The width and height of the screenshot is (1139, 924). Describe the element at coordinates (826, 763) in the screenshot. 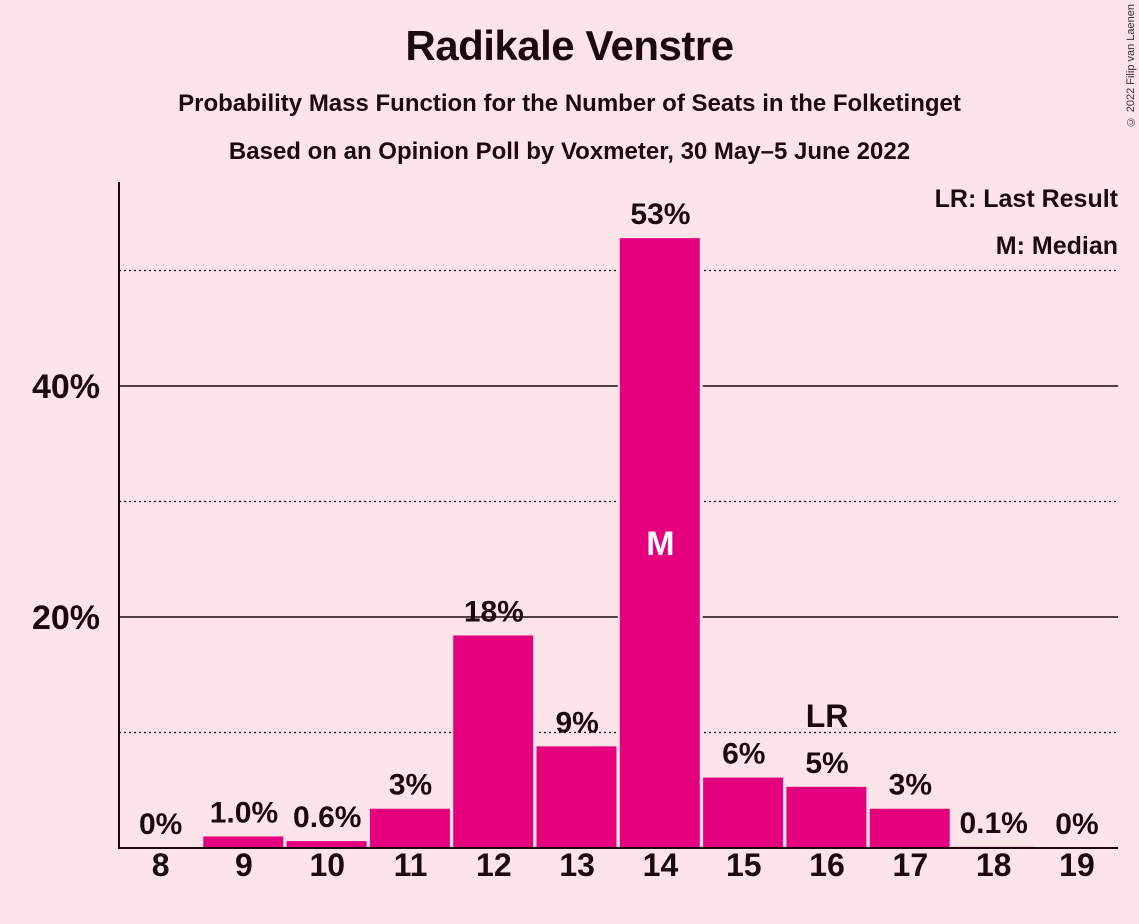

I see `data-label: 5%` at that location.